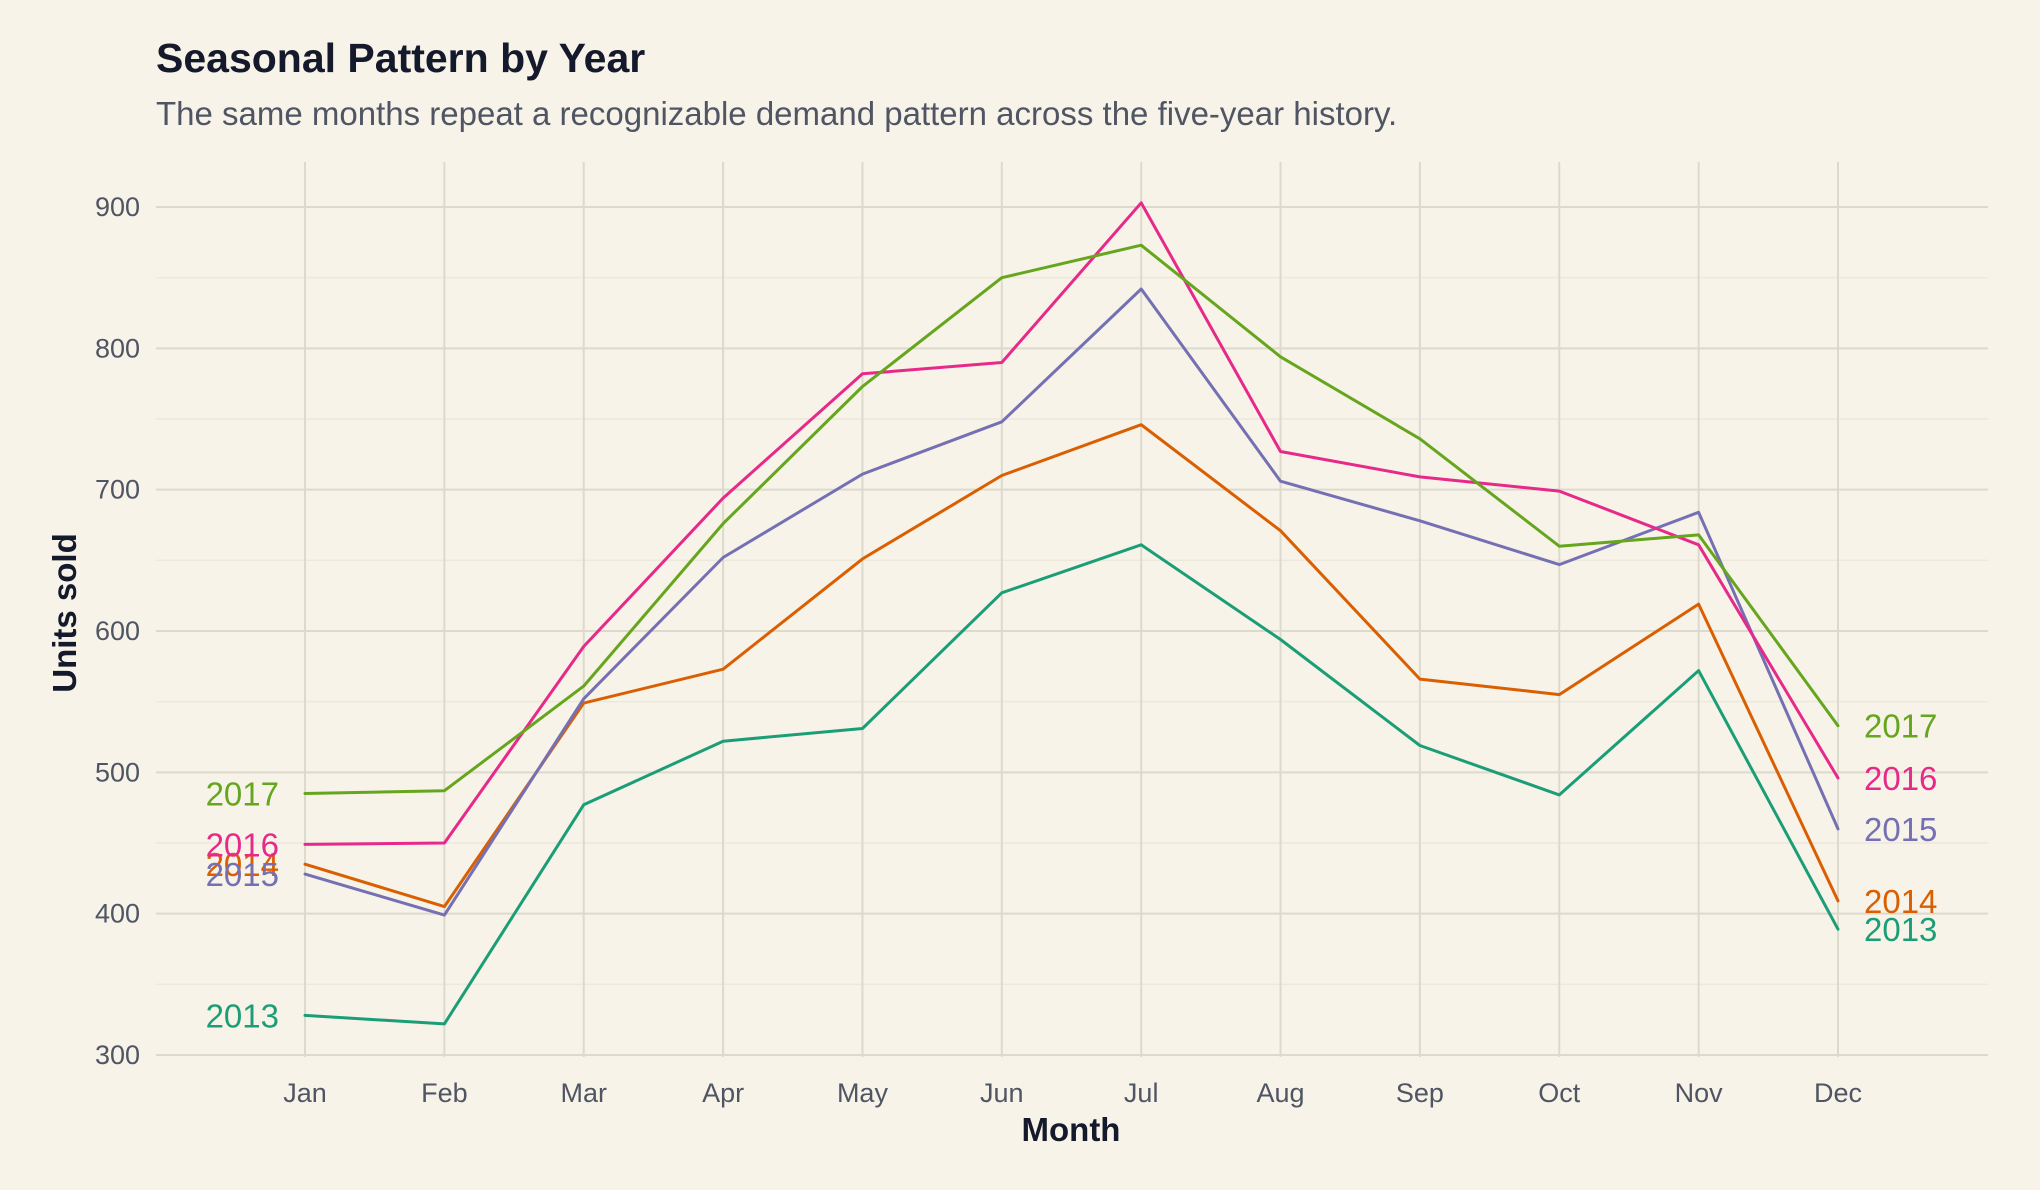 The height and width of the screenshot is (1190, 2040). I want to click on x-tick-label: Sep, so click(1420, 1093).